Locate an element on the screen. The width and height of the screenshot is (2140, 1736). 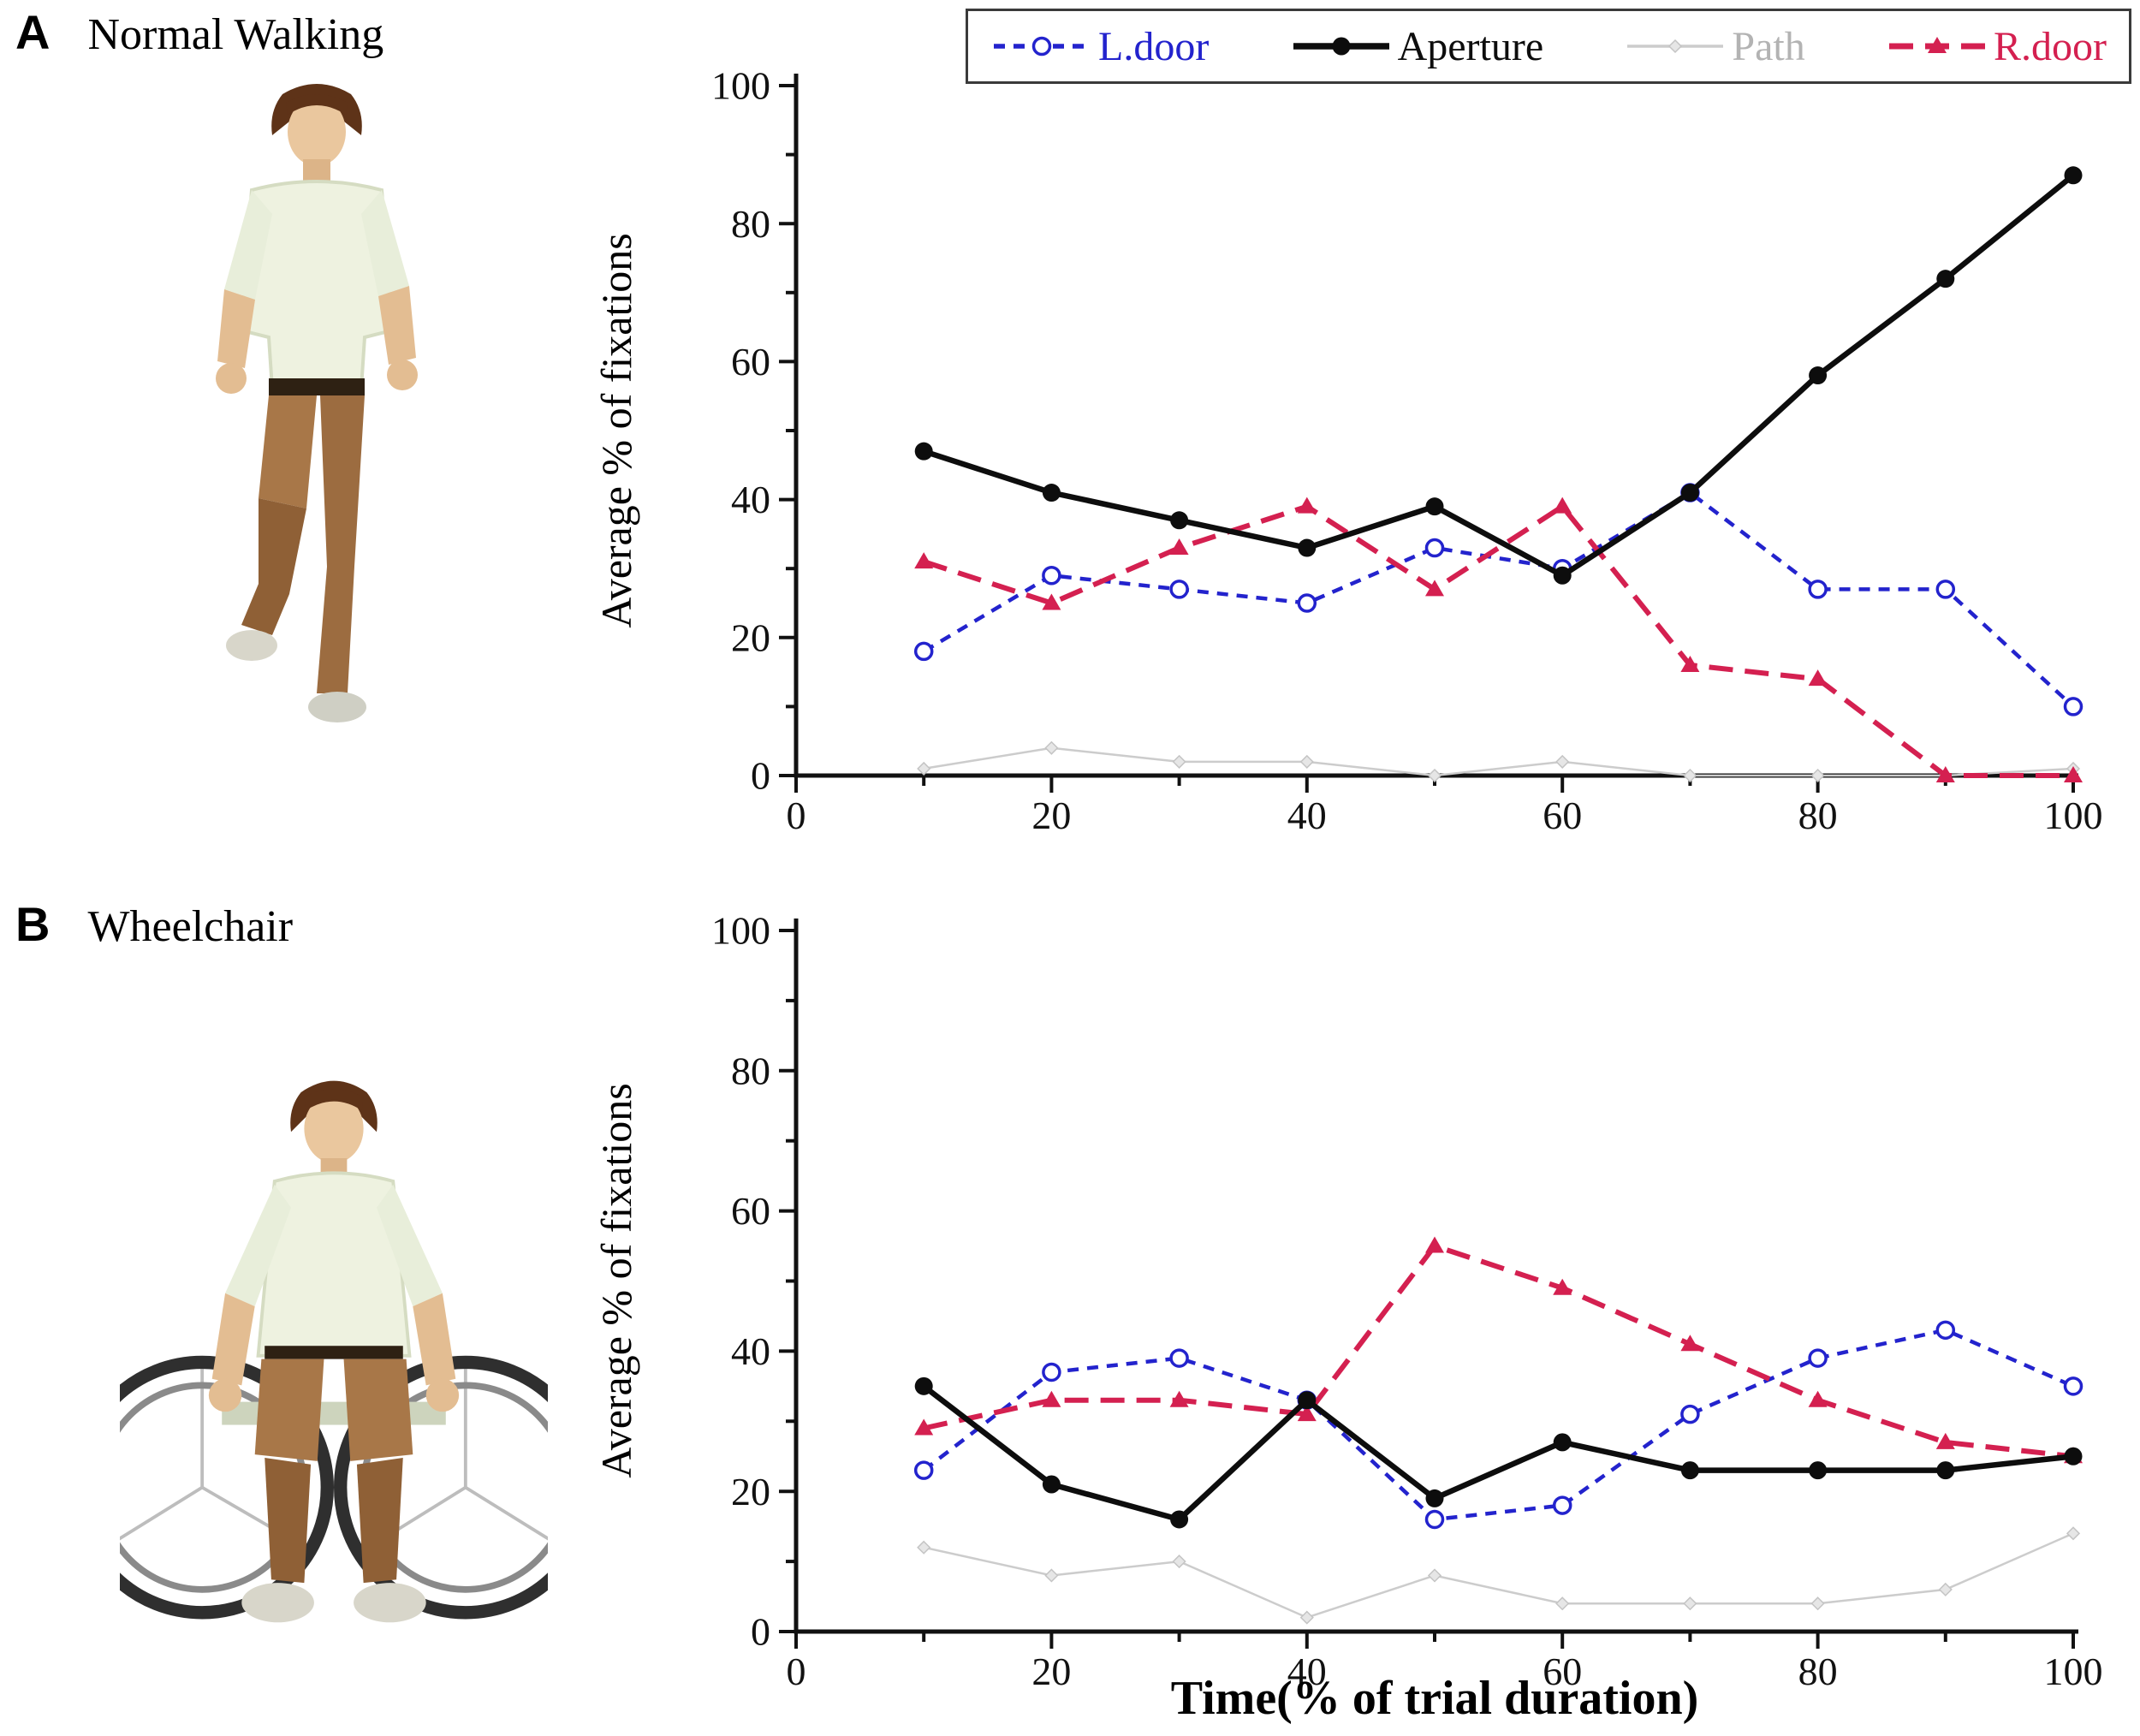
legend-item-L.door: L.door is located at coordinates (1099, 47).